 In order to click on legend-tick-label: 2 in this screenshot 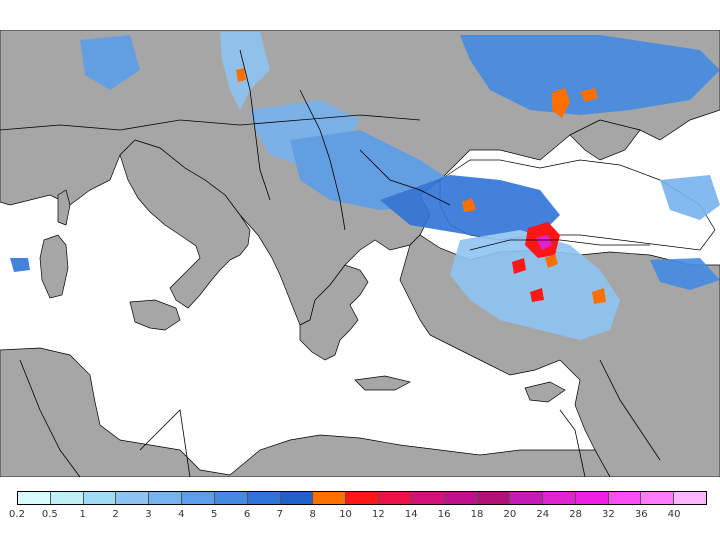, I will do `click(115, 514)`.